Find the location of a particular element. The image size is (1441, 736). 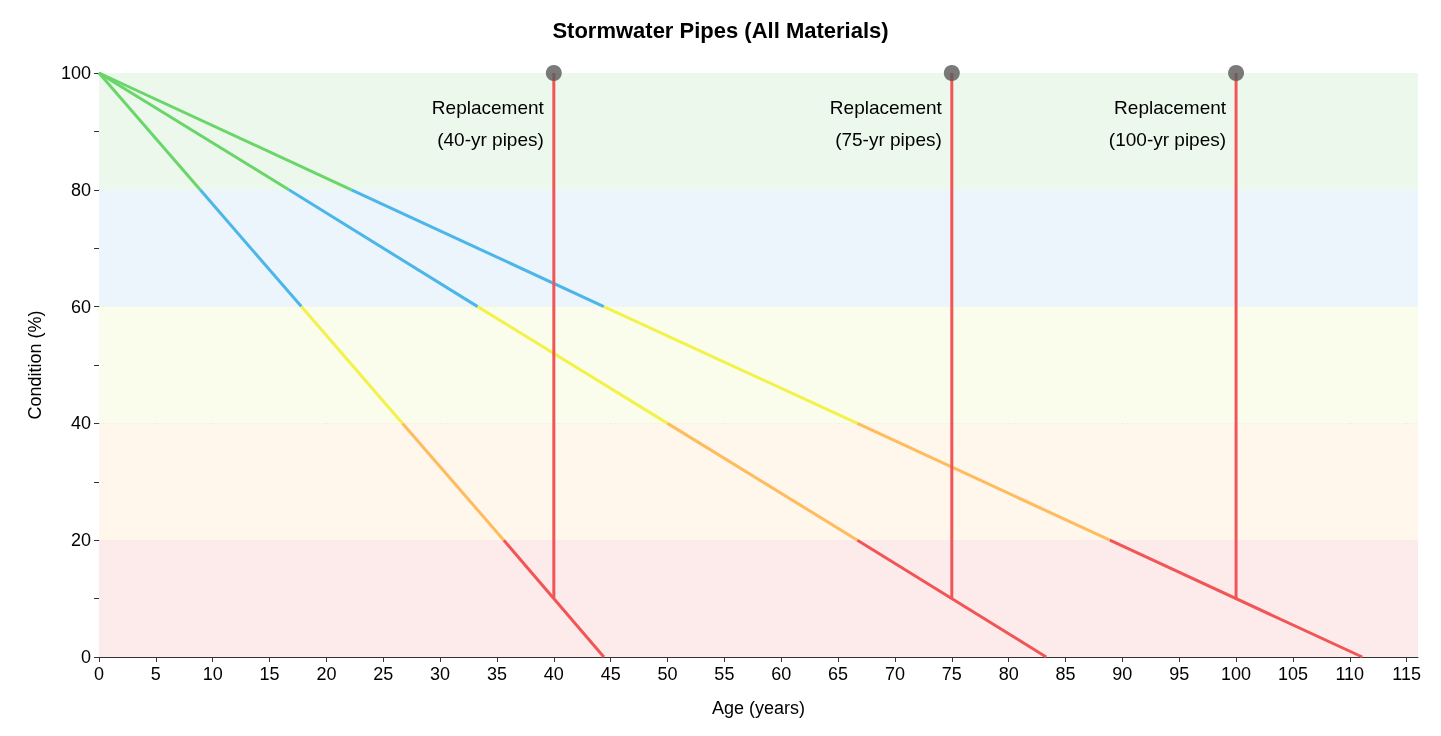

x-tick-label: 25 is located at coordinates (383, 674).